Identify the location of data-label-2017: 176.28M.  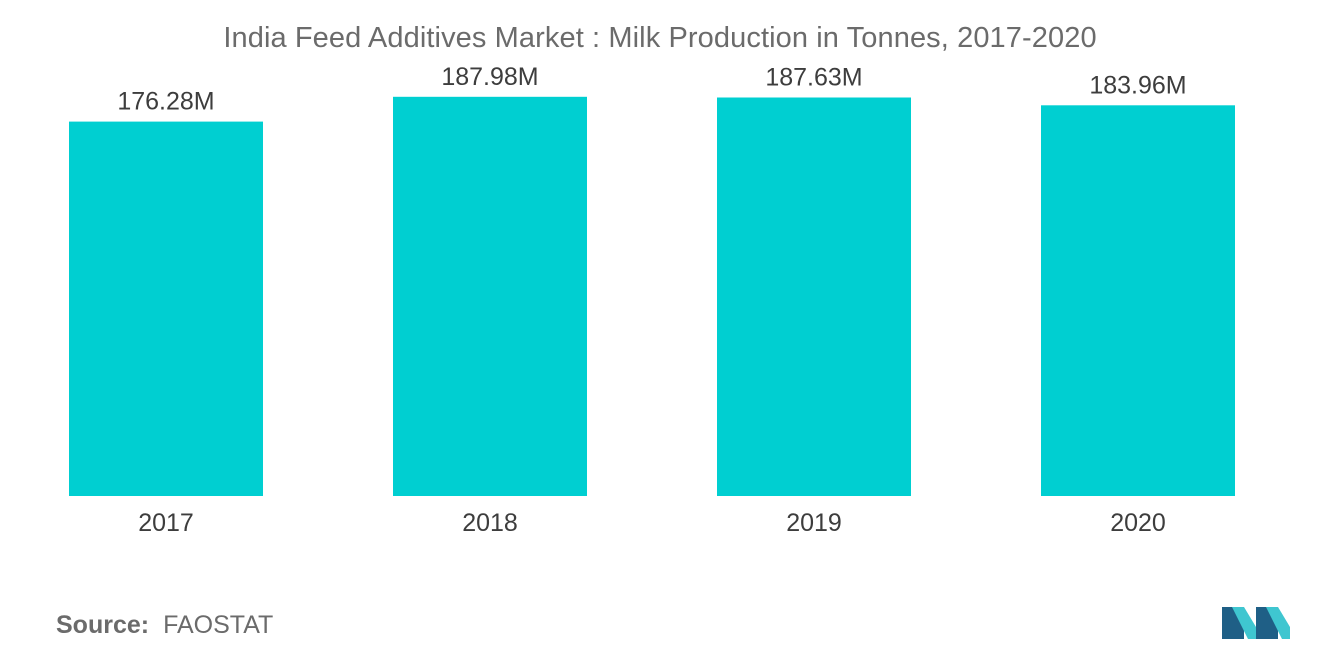
(165, 102).